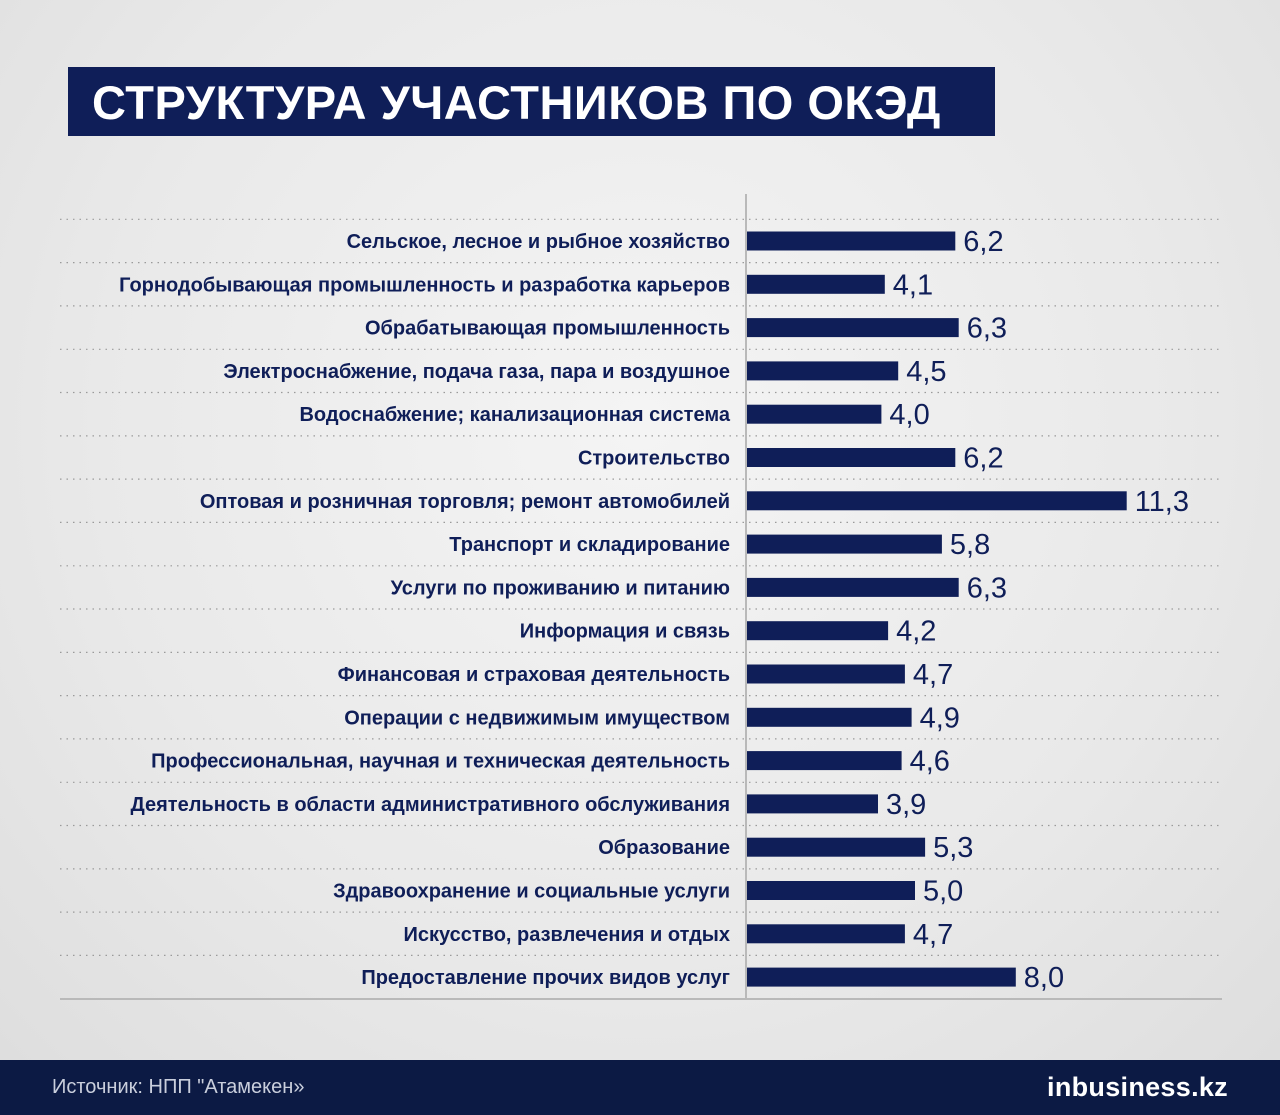 This screenshot has height=1115, width=1280. I want to click on value-label: 5,8, so click(970, 545).